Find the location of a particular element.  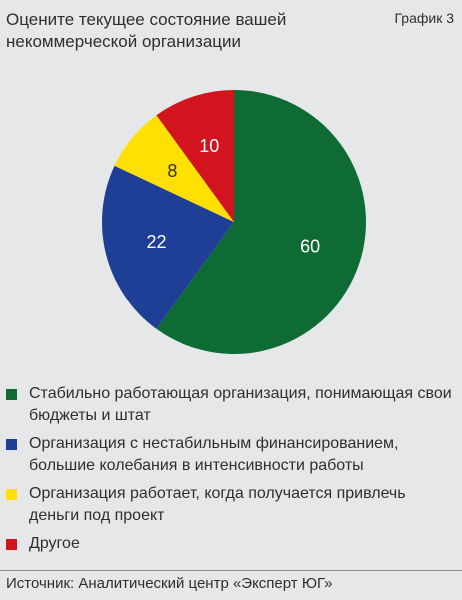

pie-value-label-2: 22 is located at coordinates (156, 242).